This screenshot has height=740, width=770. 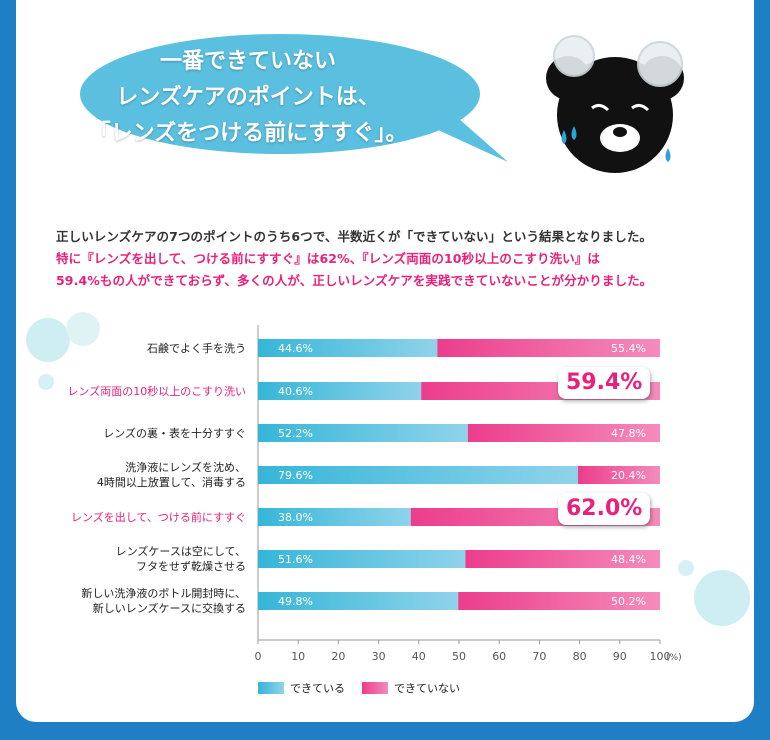 What do you see at coordinates (180, 559) in the screenshot?
I see `category-label: レンズケースは空にして、 フタをせず乾燥させる` at bounding box center [180, 559].